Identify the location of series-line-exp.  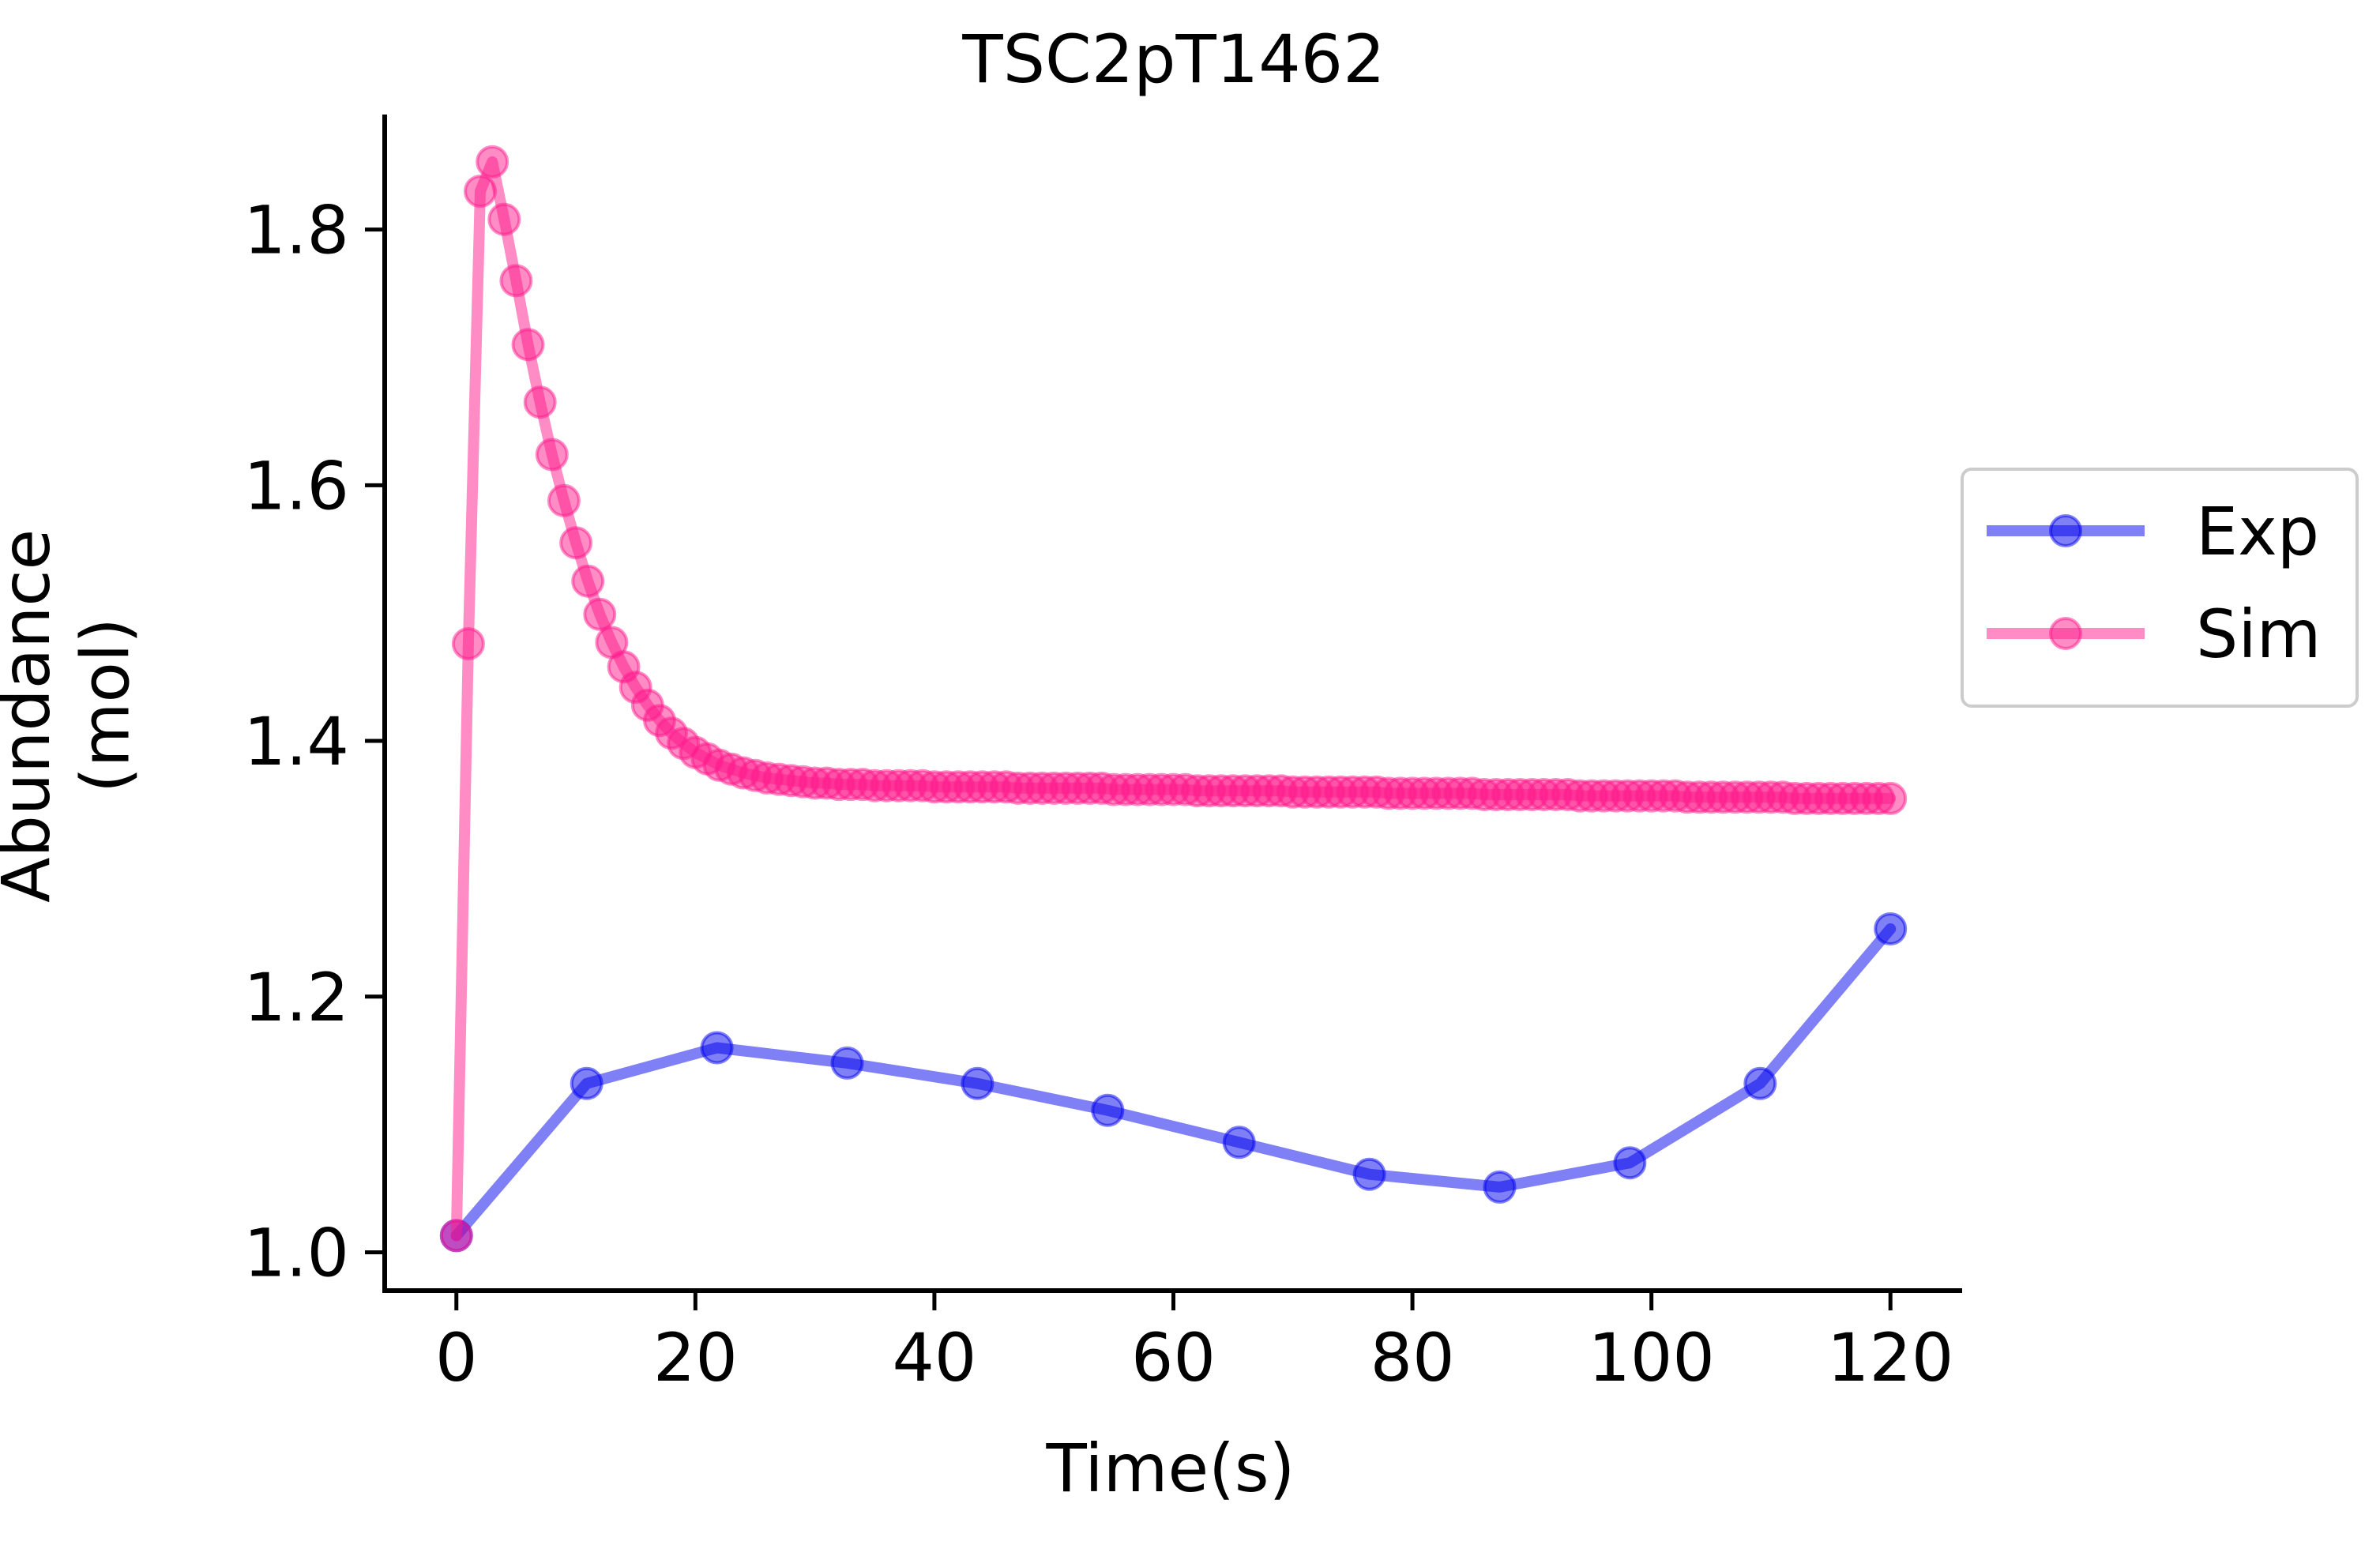
(1173, 1082).